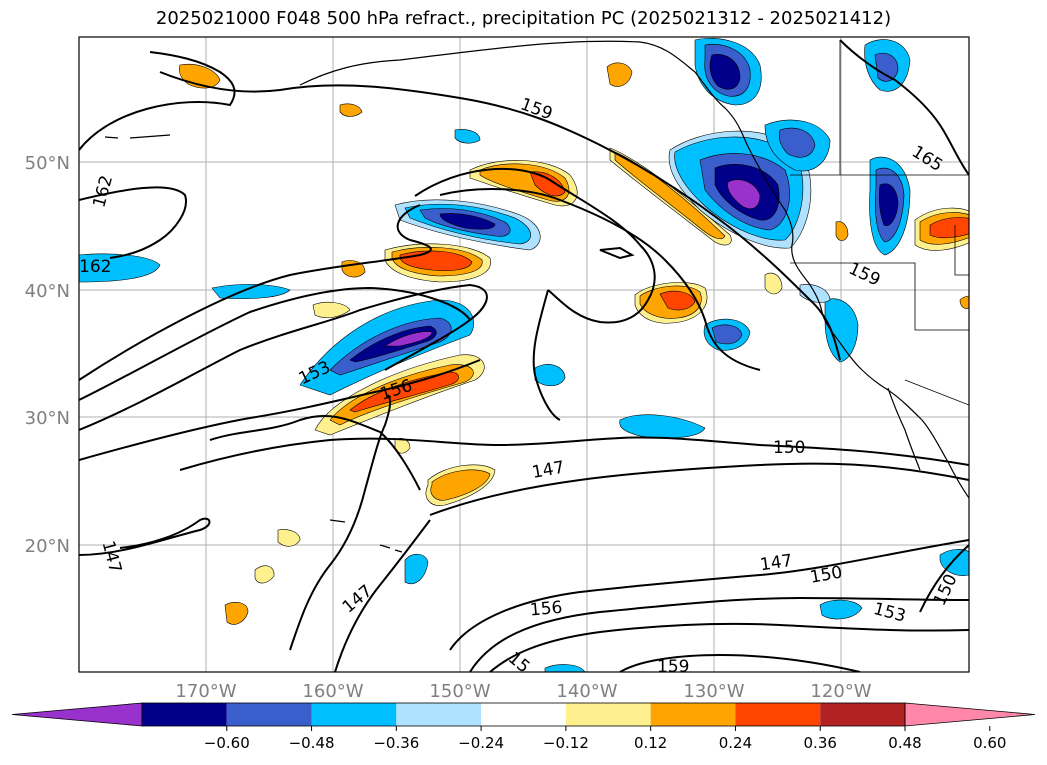 The width and height of the screenshot is (1047, 765). What do you see at coordinates (47, 291) in the screenshot?
I see `lat-label: 40°N` at bounding box center [47, 291].